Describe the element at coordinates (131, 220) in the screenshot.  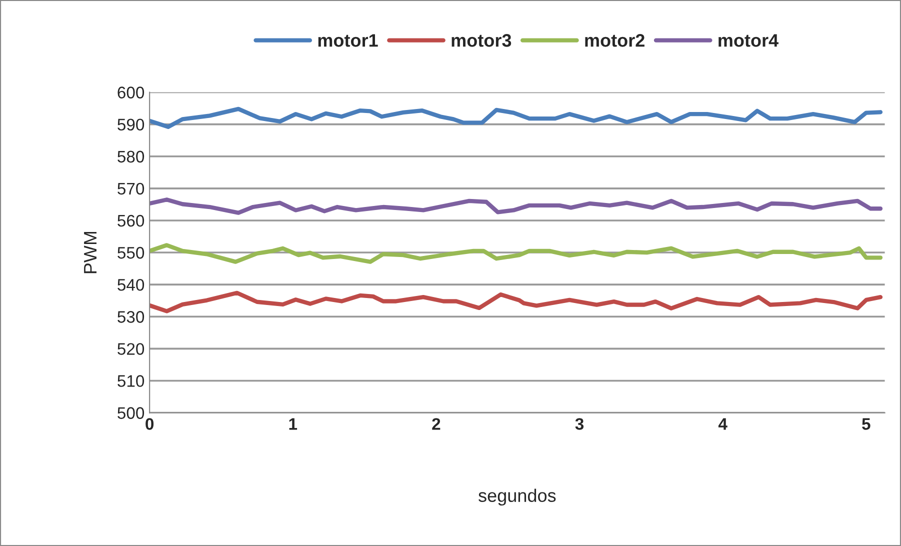
I see `y-tick-label: 560` at that location.